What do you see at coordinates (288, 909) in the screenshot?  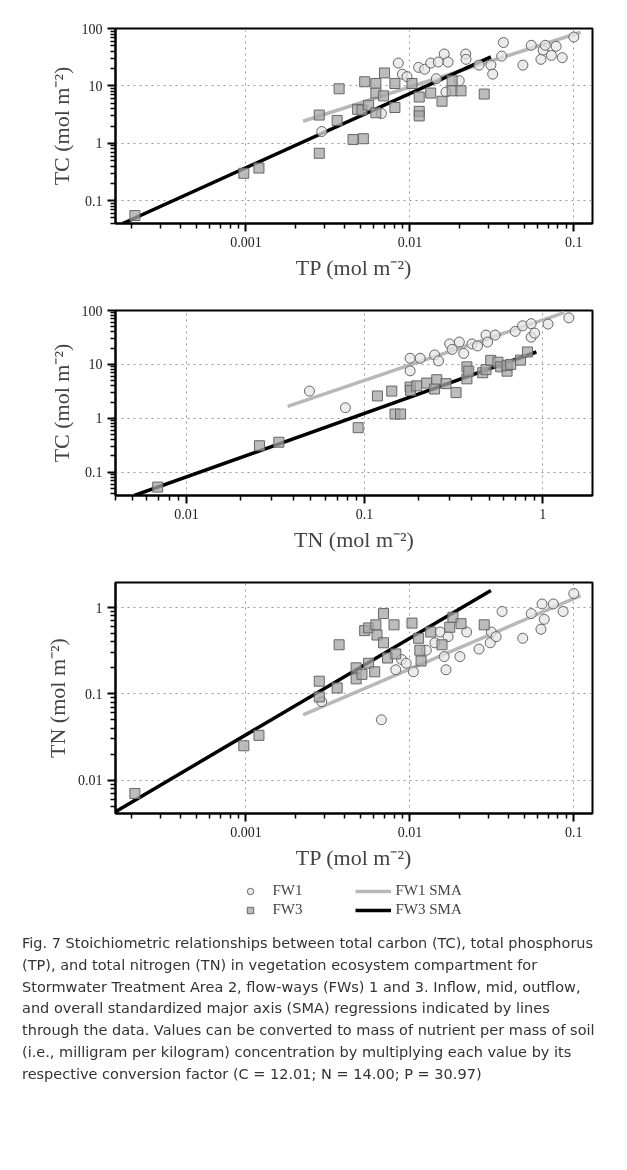 I see `legend-label: FW3` at bounding box center [288, 909].